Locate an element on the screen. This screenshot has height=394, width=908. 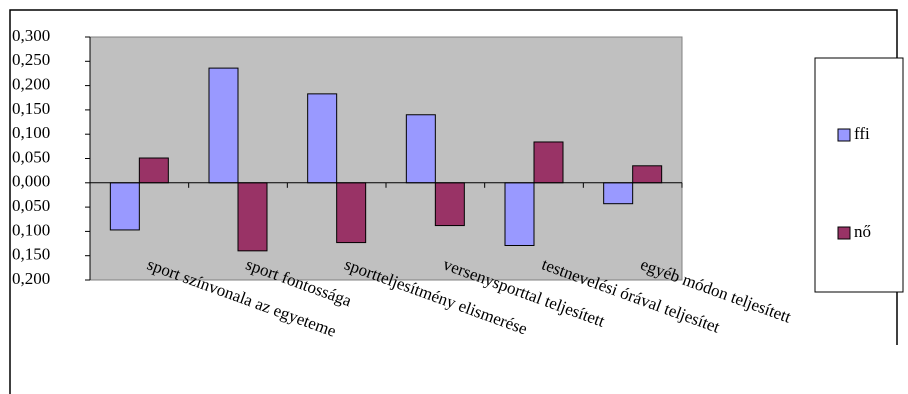
y-tick-label: 0,250 is located at coordinates (31, 59).